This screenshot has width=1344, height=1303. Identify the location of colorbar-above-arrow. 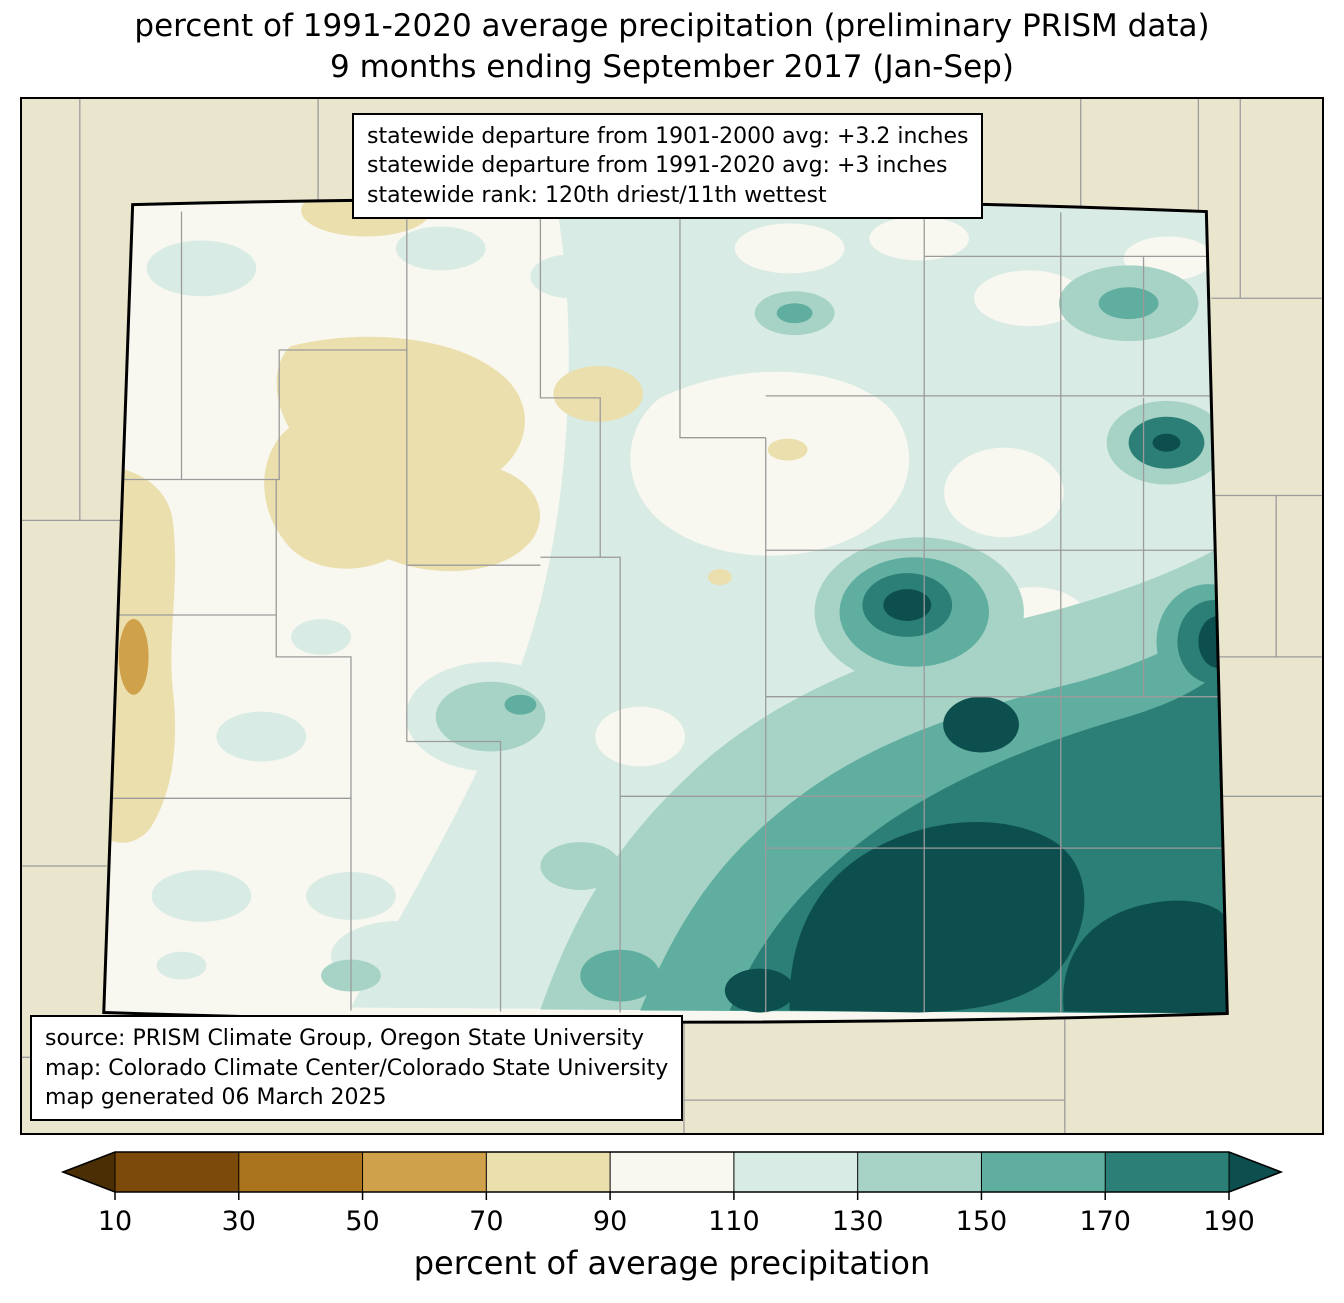
(1255, 1172).